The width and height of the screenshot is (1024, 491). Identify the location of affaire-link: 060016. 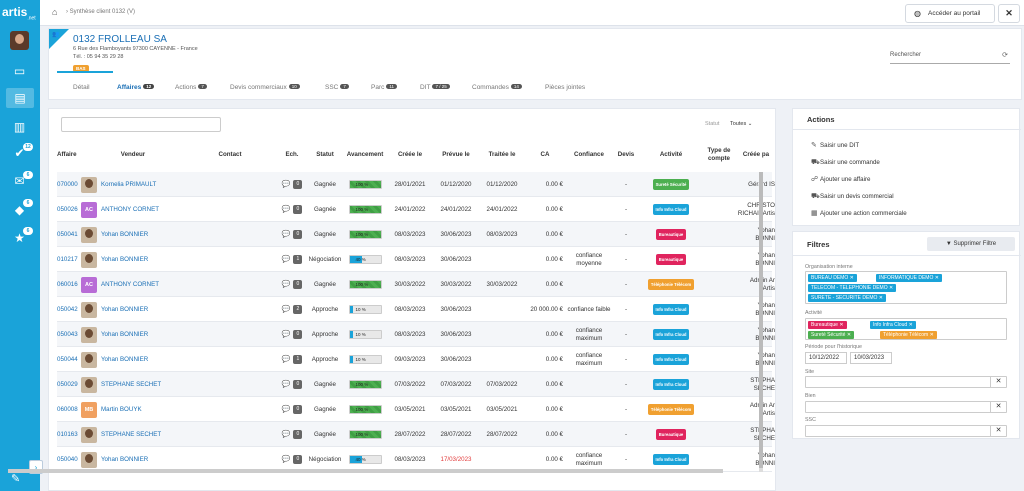
(67, 284).